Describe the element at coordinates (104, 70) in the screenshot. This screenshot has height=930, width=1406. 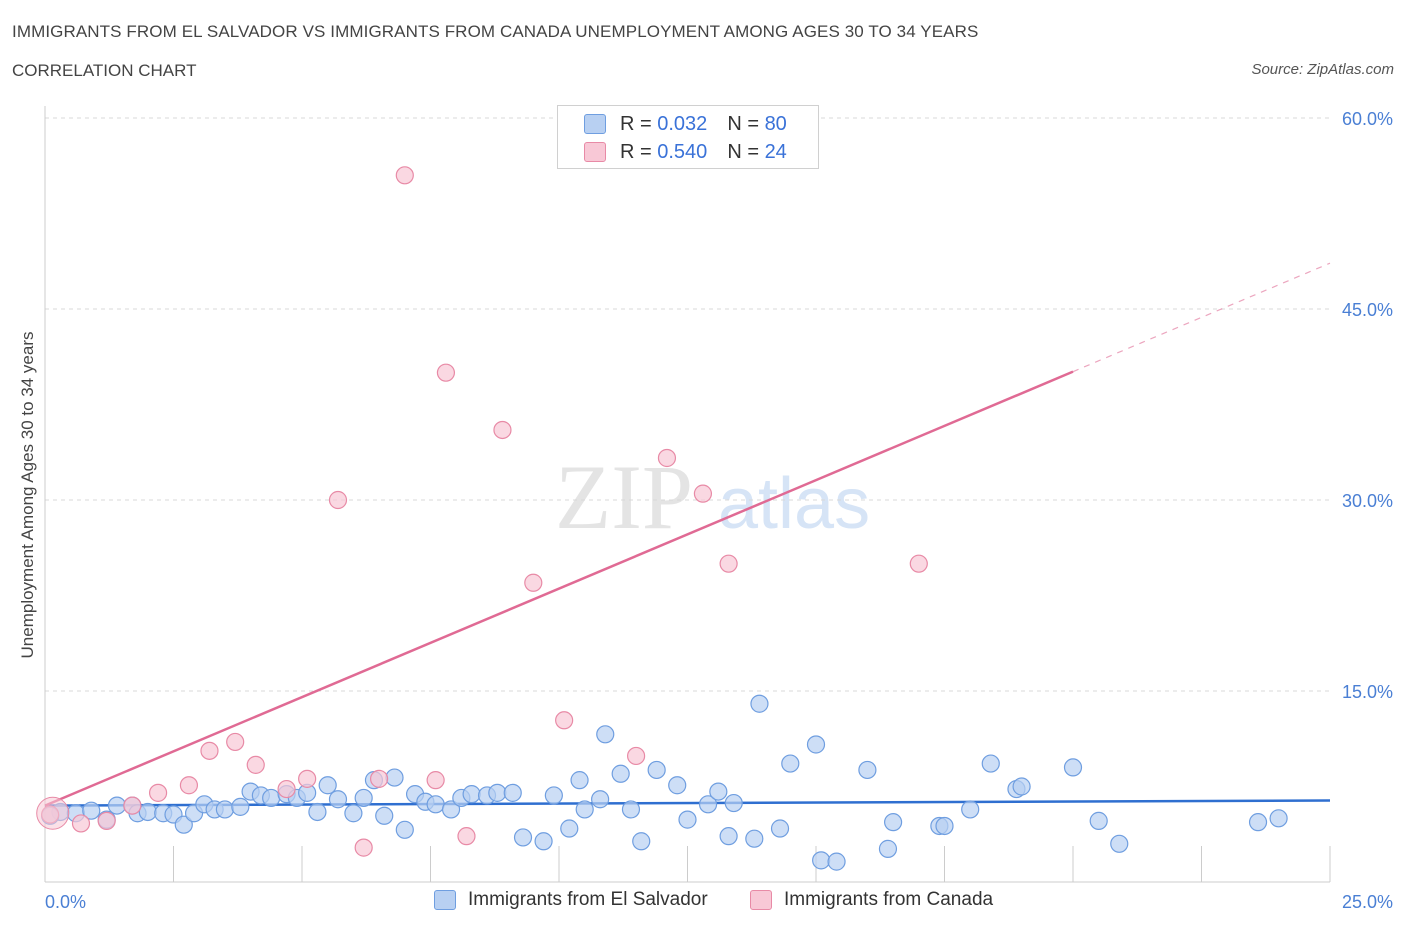
I see `chart-subtitle: CORRELATION CHART` at that location.